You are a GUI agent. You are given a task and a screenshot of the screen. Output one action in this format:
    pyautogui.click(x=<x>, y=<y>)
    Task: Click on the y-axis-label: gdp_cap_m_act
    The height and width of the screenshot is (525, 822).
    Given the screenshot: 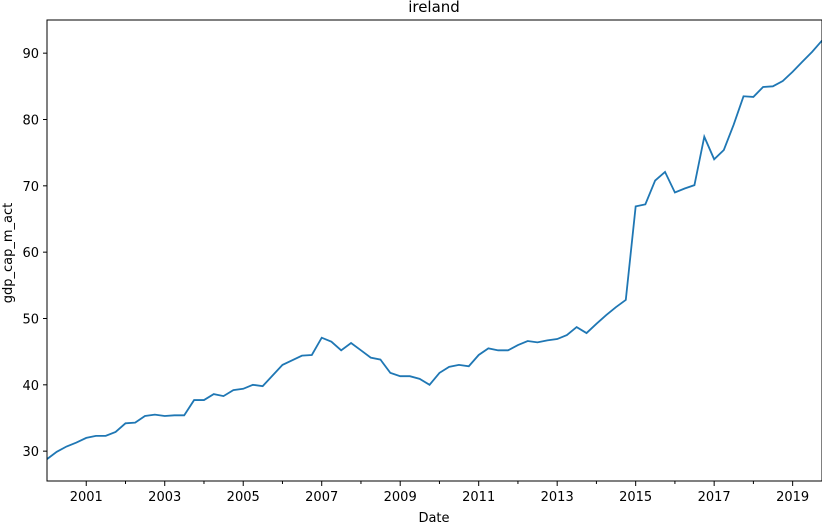 What is the action you would take?
    pyautogui.click(x=8, y=253)
    